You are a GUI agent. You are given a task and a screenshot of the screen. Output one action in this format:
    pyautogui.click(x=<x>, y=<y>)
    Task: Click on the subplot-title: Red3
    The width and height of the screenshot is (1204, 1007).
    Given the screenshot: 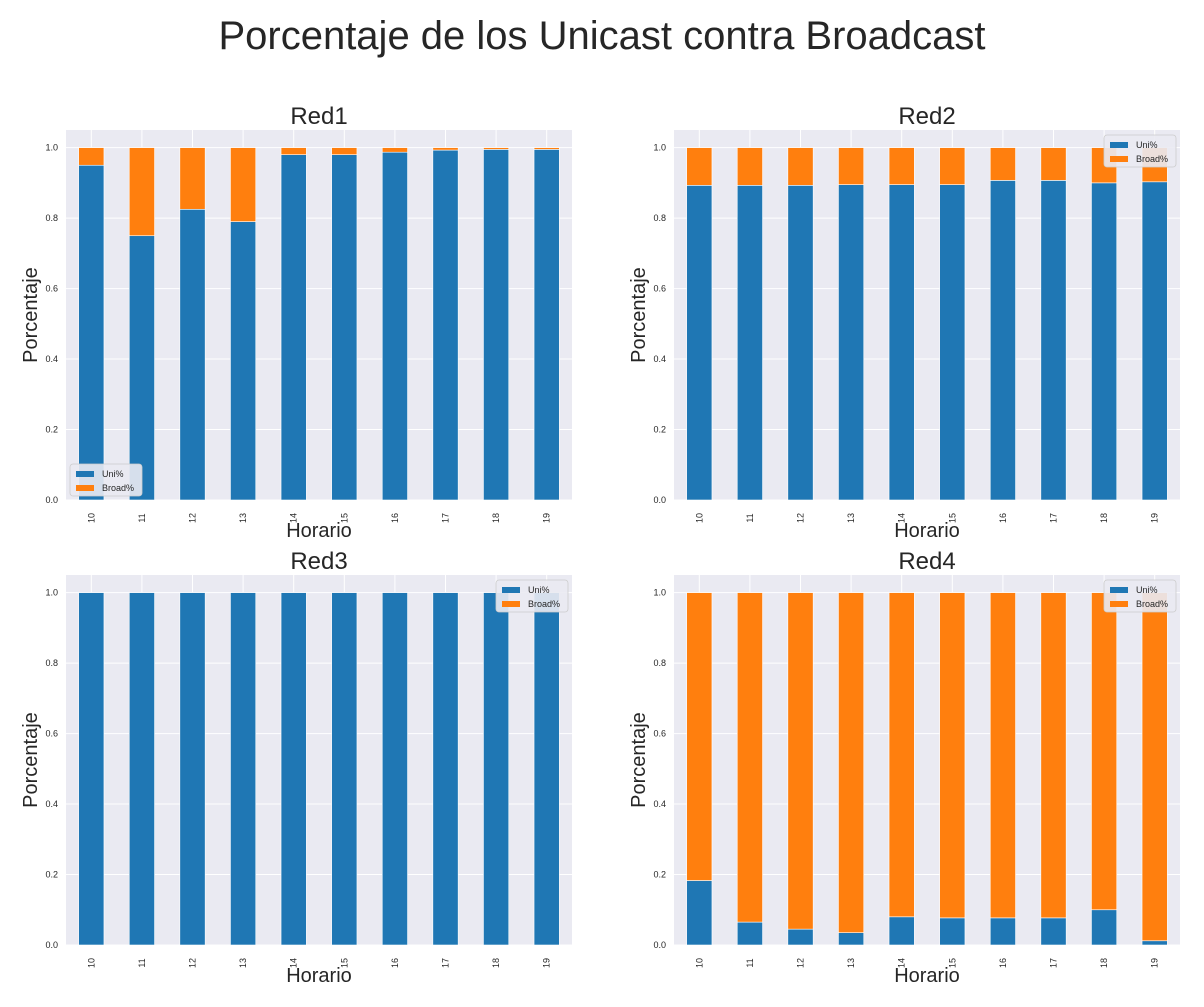 What is the action you would take?
    pyautogui.click(x=318, y=561)
    